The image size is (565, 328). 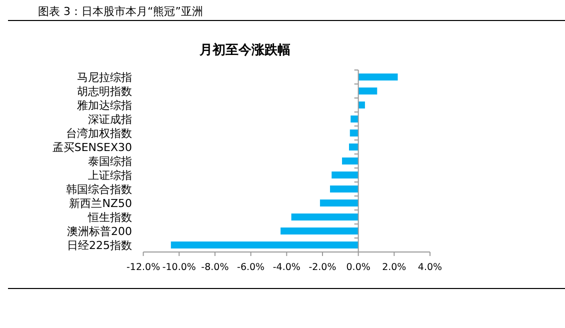 What do you see at coordinates (322, 267) in the screenshot?
I see `x-tick-label: -2.0%` at bounding box center [322, 267].